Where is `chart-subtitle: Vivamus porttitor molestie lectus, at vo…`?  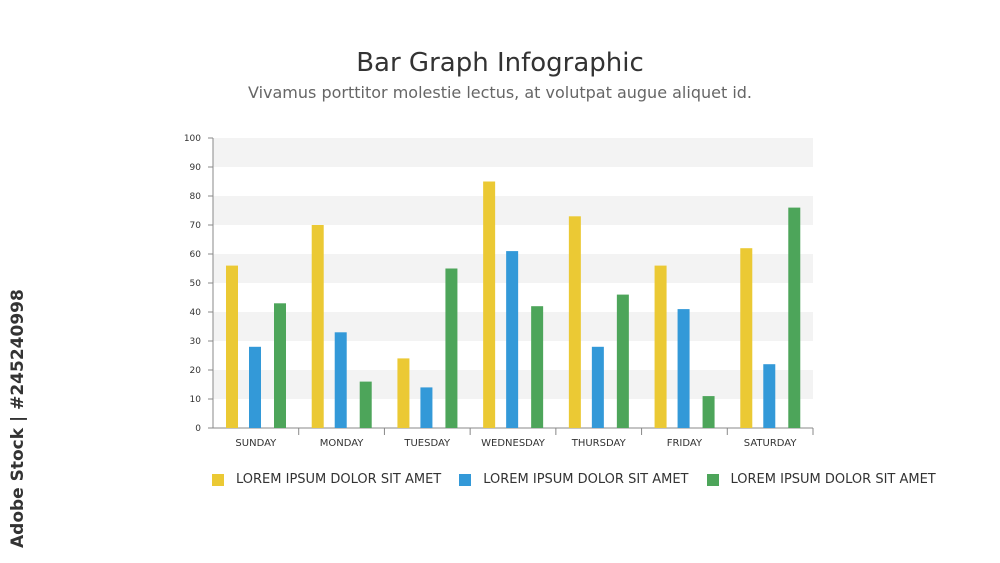
chart-subtitle: Vivamus porttitor molestie lectus, at vo… is located at coordinates (499, 92).